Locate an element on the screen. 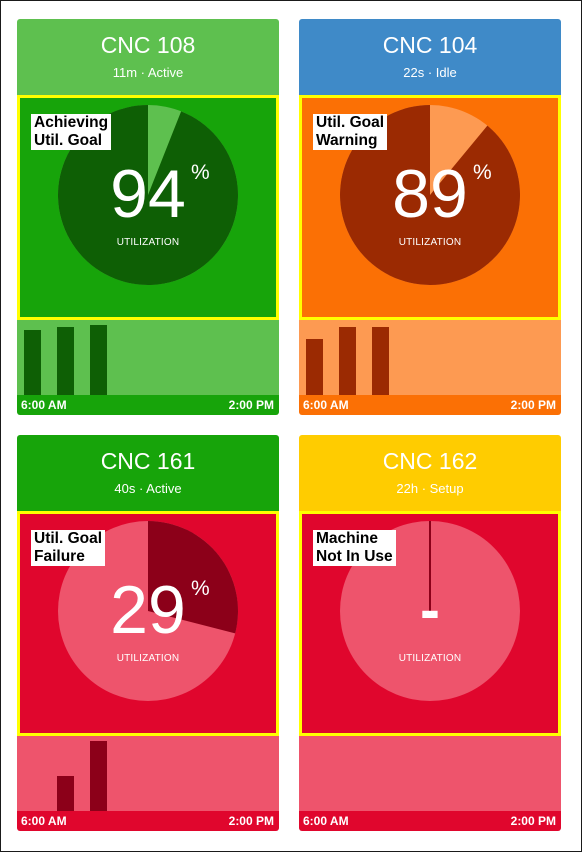 The image size is (582, 852). card-header: CNC 108 11m · Active is located at coordinates (148, 57).